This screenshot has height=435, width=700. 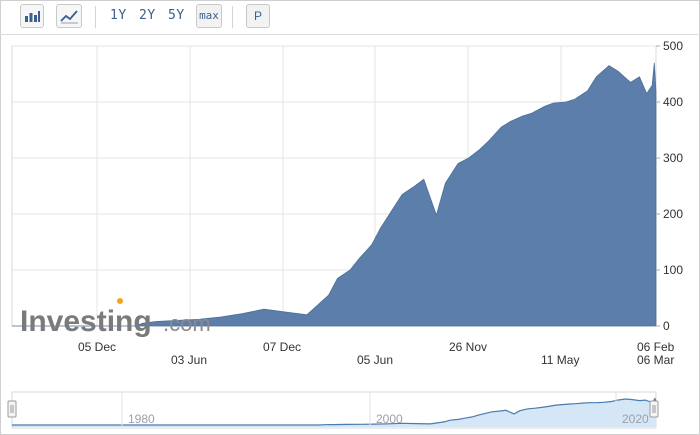 What do you see at coordinates (209, 16) in the screenshot?
I see `range-max-button: max` at bounding box center [209, 16].